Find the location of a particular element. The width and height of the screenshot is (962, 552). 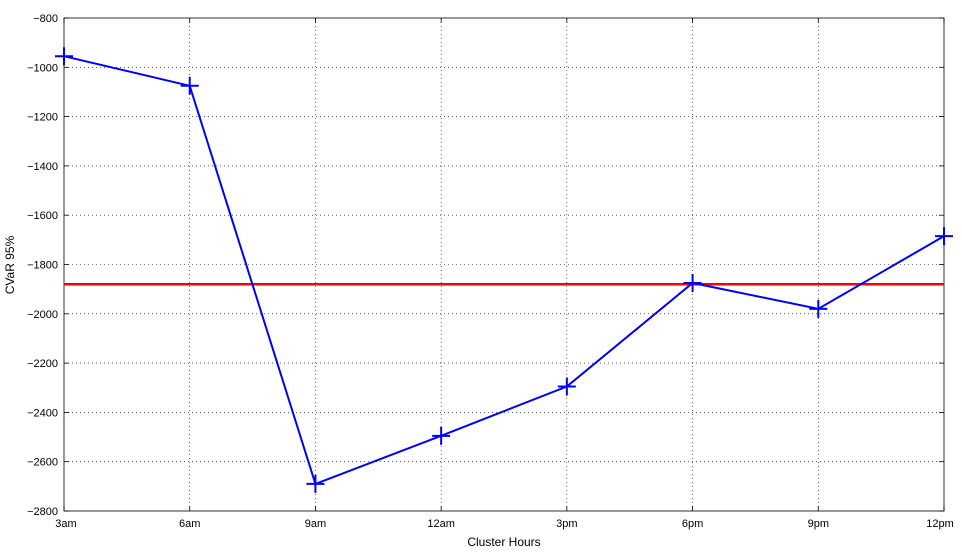

y-tick-label: −2000 is located at coordinates (42, 315).